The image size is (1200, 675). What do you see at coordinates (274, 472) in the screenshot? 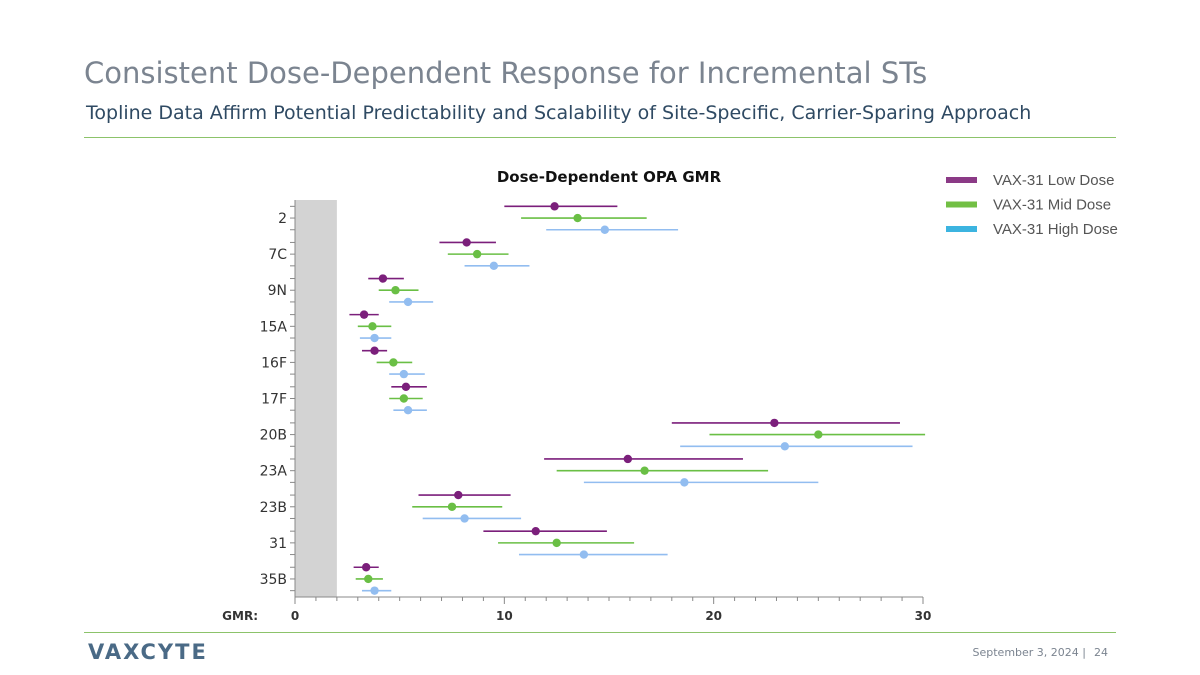
I see `category-label: 23A` at bounding box center [274, 472].